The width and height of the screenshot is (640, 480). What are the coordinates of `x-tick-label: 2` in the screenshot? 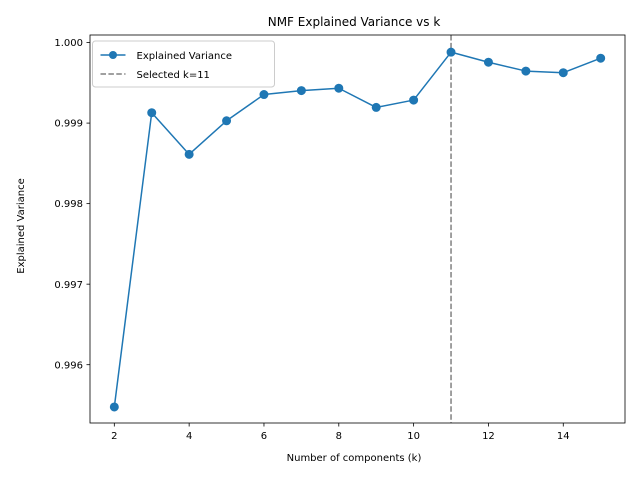 It's located at (114, 436).